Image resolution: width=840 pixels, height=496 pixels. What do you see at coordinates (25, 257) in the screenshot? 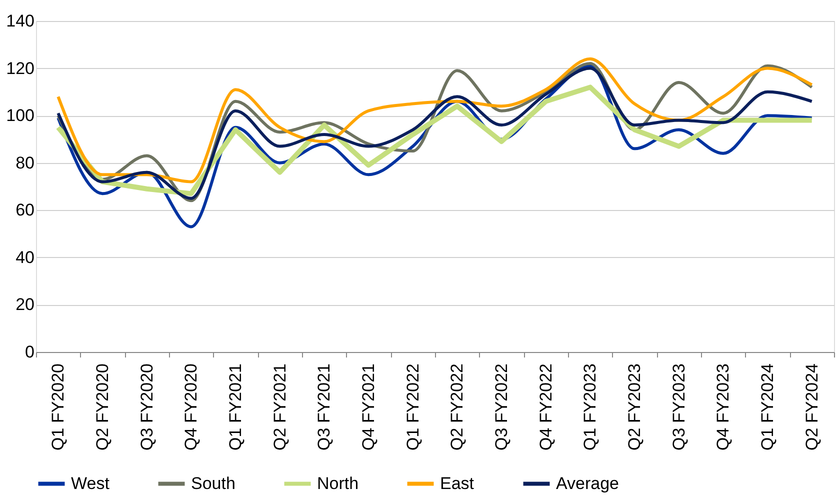
I see `y-tick-label: 40` at bounding box center [25, 257].